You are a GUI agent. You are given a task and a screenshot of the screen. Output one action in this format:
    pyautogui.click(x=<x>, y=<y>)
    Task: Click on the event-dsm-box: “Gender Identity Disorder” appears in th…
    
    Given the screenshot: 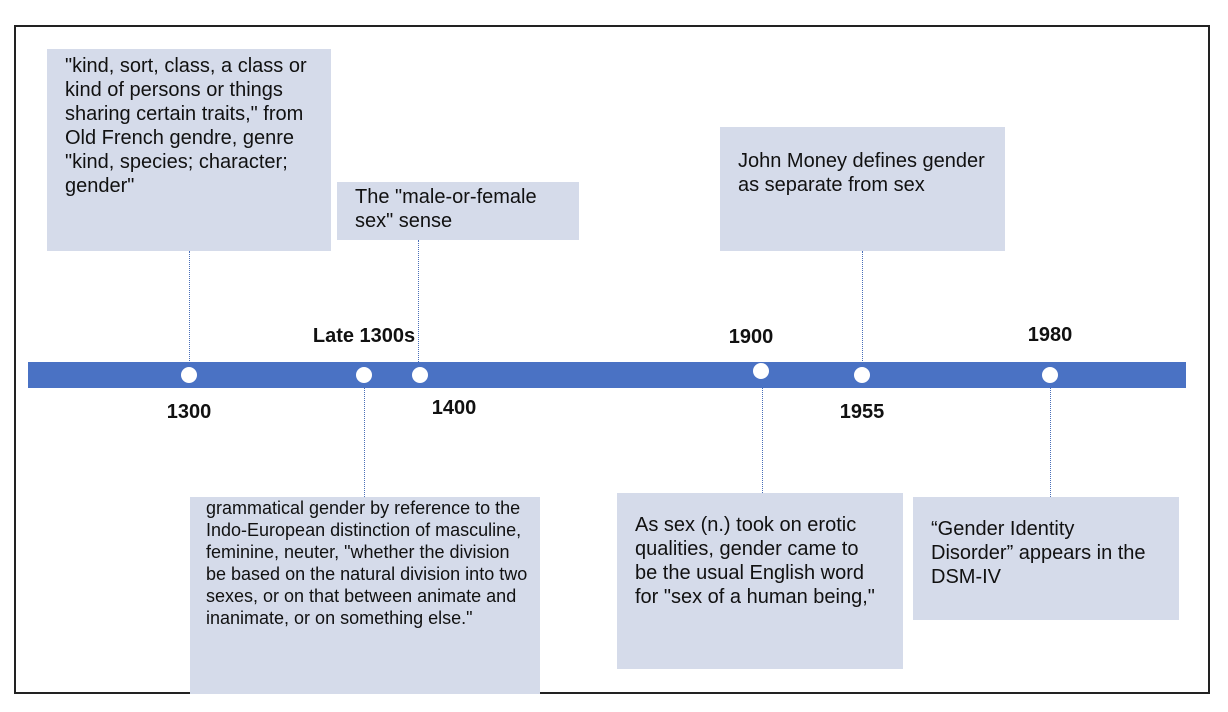 What is the action you would take?
    pyautogui.click(x=1046, y=558)
    